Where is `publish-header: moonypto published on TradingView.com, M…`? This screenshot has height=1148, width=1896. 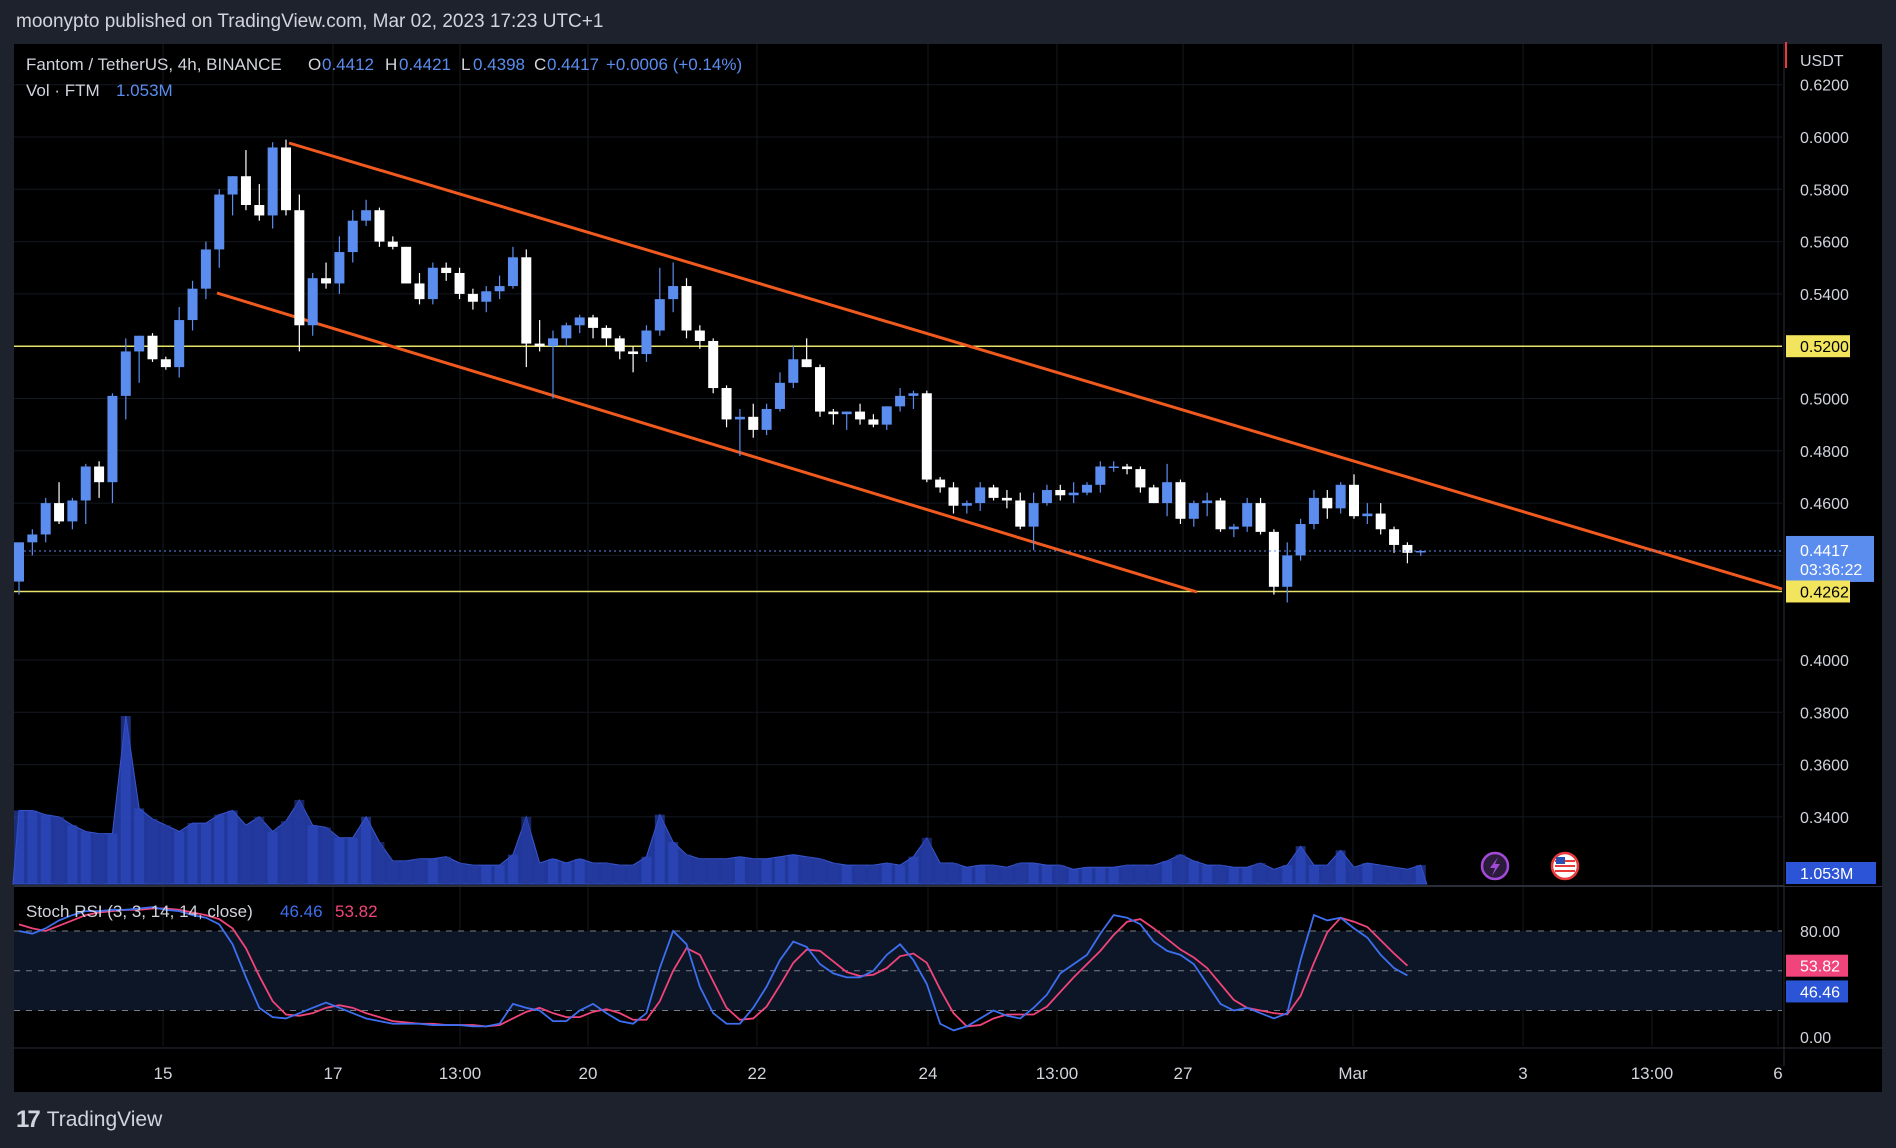
publish-header: moonypto published on TradingView.com, M… is located at coordinates (310, 21).